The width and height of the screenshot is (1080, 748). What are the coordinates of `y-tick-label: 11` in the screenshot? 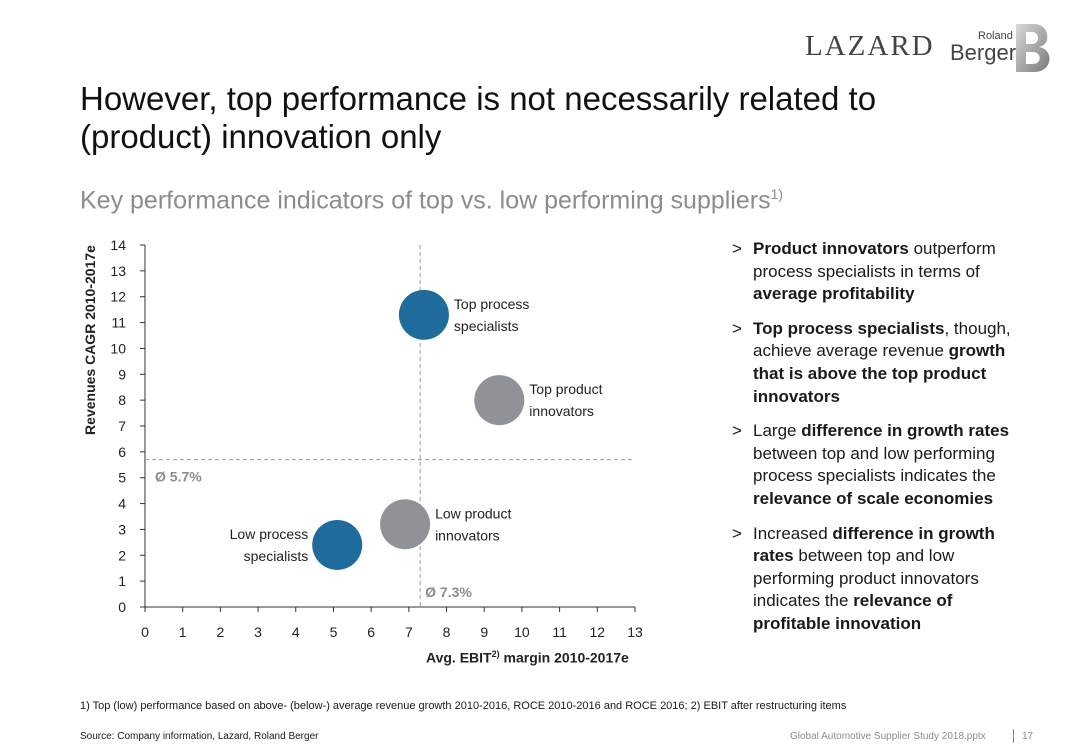 It's located at (118, 323).